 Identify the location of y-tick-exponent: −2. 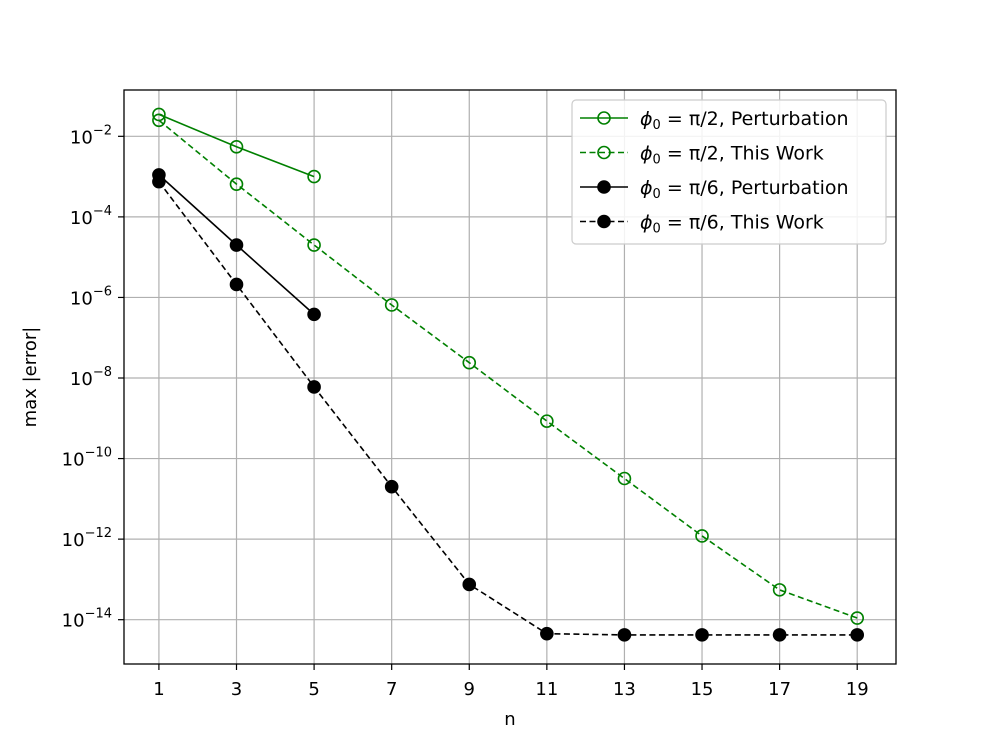
(102, 130).